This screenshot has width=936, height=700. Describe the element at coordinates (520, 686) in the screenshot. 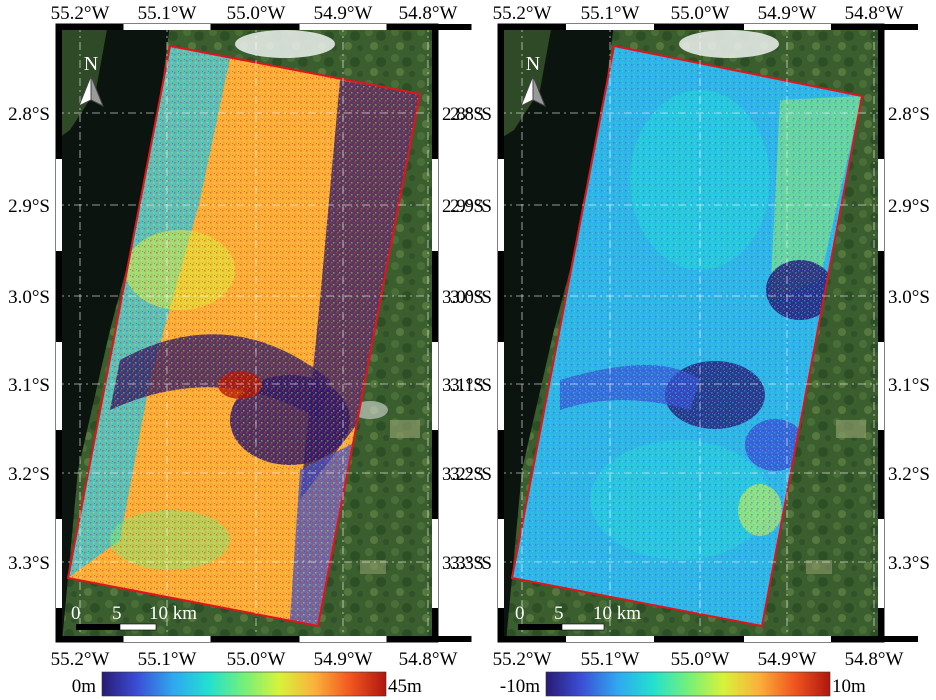

I see `colorbar-min-label: -10m` at that location.